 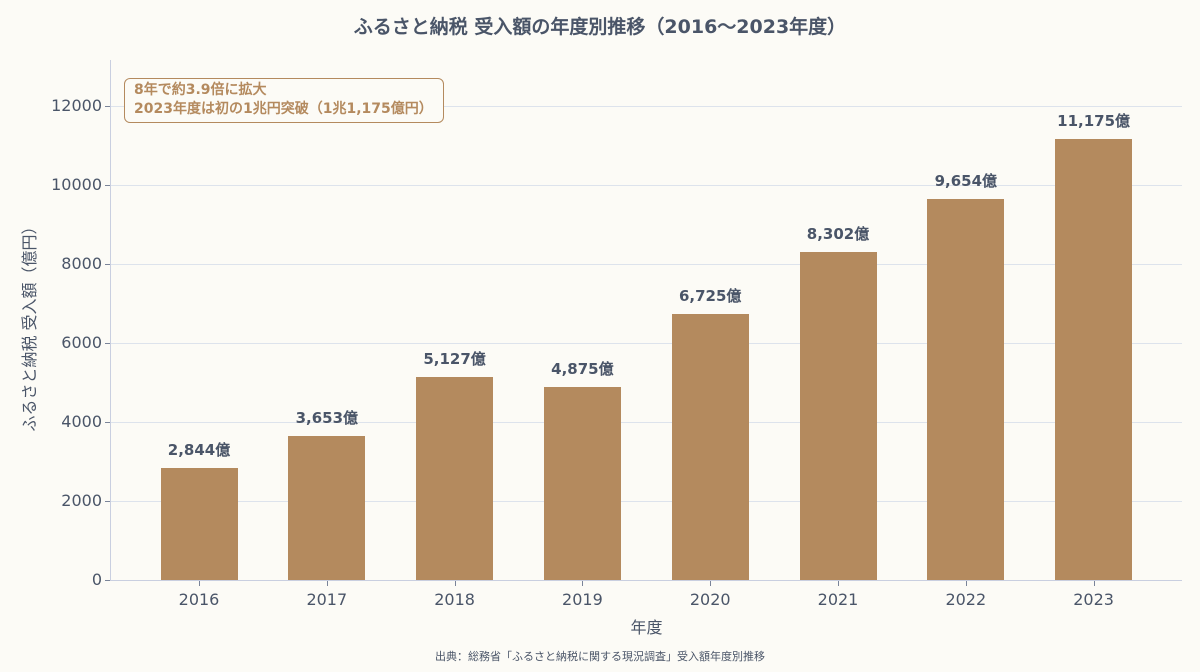 What do you see at coordinates (966, 389) in the screenshot?
I see `bar-2022` at bounding box center [966, 389].